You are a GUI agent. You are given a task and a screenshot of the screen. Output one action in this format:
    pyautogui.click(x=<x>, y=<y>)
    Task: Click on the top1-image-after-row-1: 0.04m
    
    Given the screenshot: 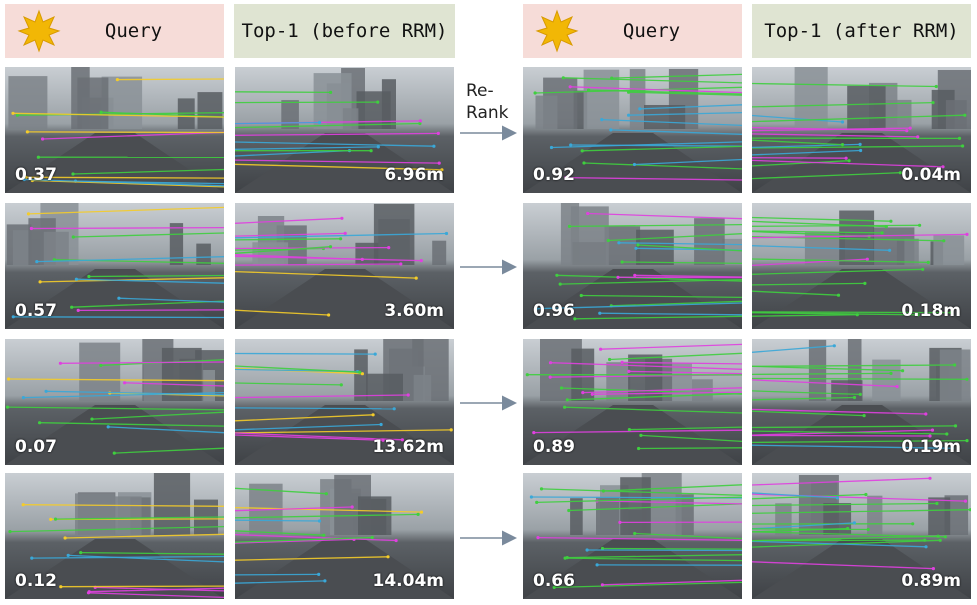 What is the action you would take?
    pyautogui.click(x=861, y=130)
    